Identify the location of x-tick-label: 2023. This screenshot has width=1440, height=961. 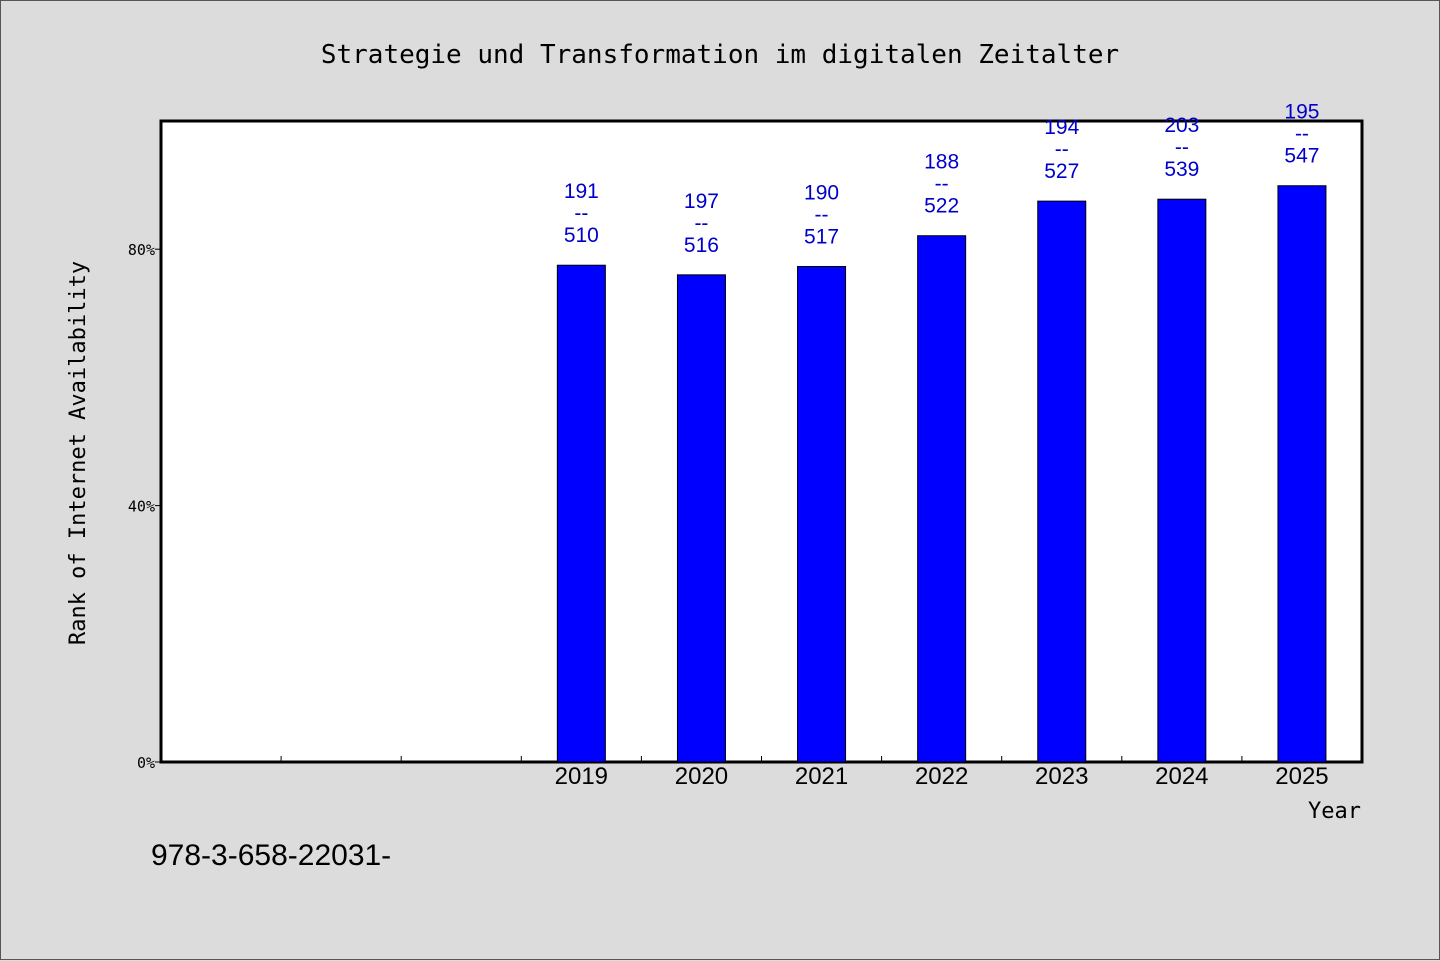
(1061, 776).